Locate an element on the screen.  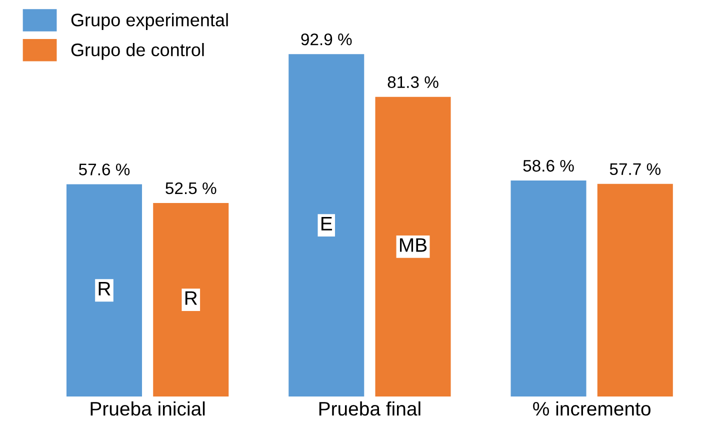
annotation: MB is located at coordinates (413, 245).